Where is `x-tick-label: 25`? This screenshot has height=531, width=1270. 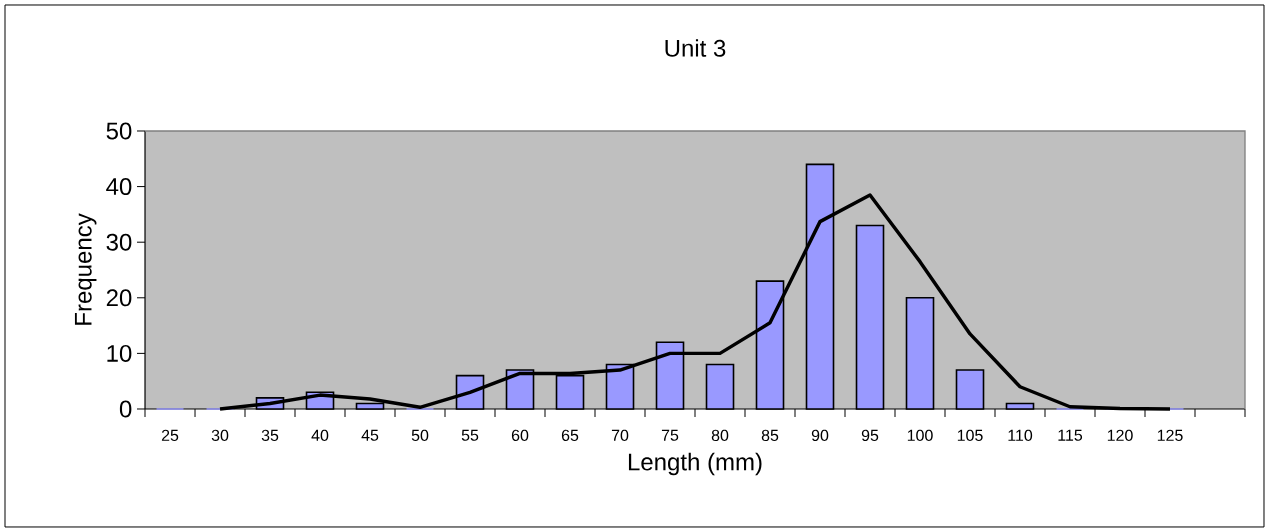
x-tick-label: 25 is located at coordinates (170, 435).